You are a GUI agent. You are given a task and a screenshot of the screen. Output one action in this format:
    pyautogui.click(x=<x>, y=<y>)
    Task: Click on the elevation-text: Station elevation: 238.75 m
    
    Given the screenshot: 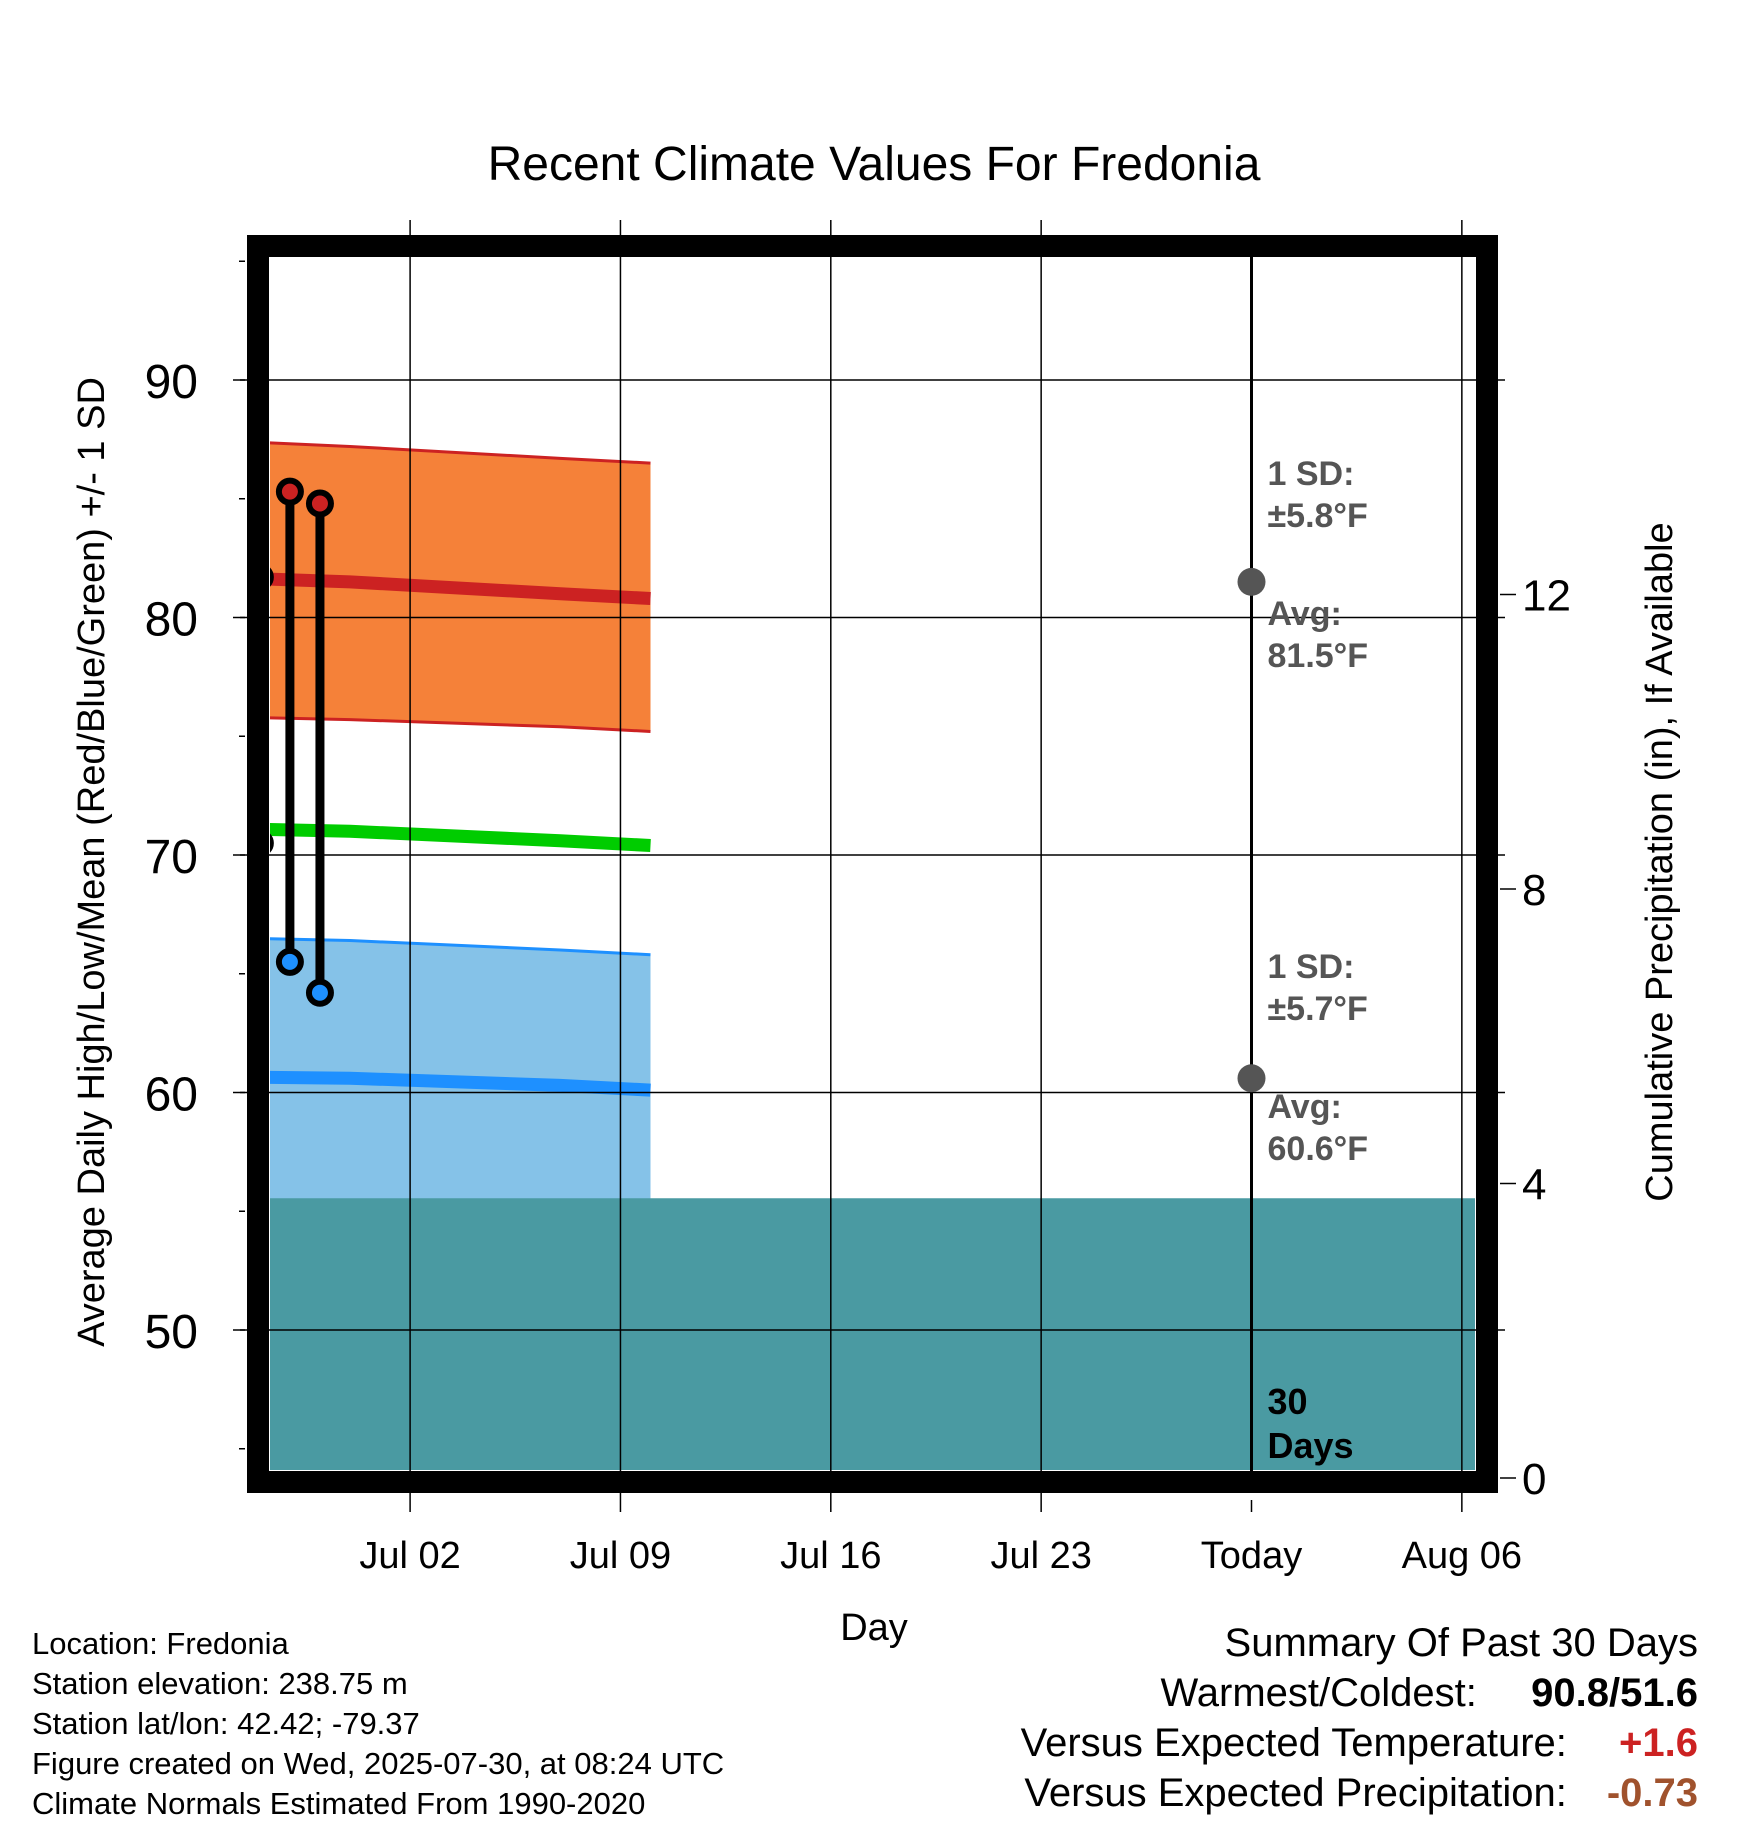 What is the action you would take?
    pyautogui.click(x=220, y=1683)
    